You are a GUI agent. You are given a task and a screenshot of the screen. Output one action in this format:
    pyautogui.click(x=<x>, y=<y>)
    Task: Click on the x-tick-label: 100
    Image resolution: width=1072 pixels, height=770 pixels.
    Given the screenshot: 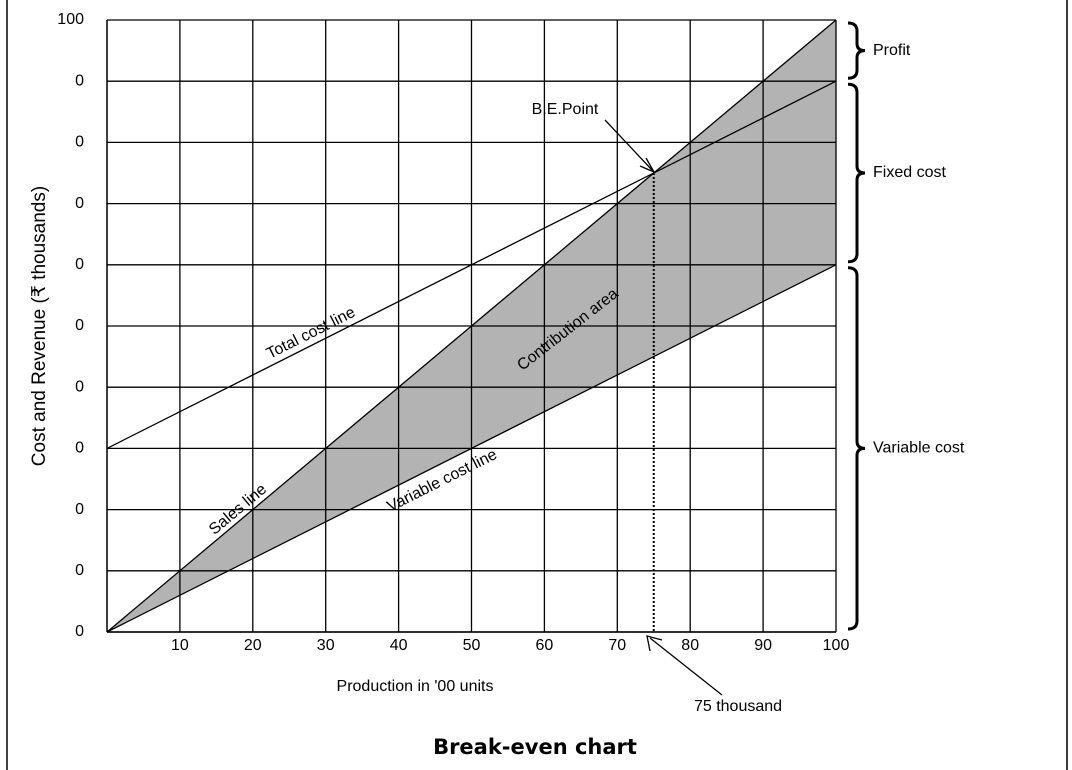 What is the action you would take?
    pyautogui.click(x=836, y=645)
    